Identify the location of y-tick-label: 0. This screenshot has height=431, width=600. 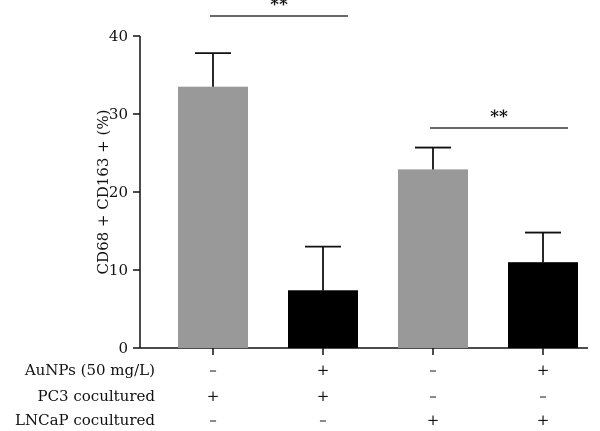
(123, 348).